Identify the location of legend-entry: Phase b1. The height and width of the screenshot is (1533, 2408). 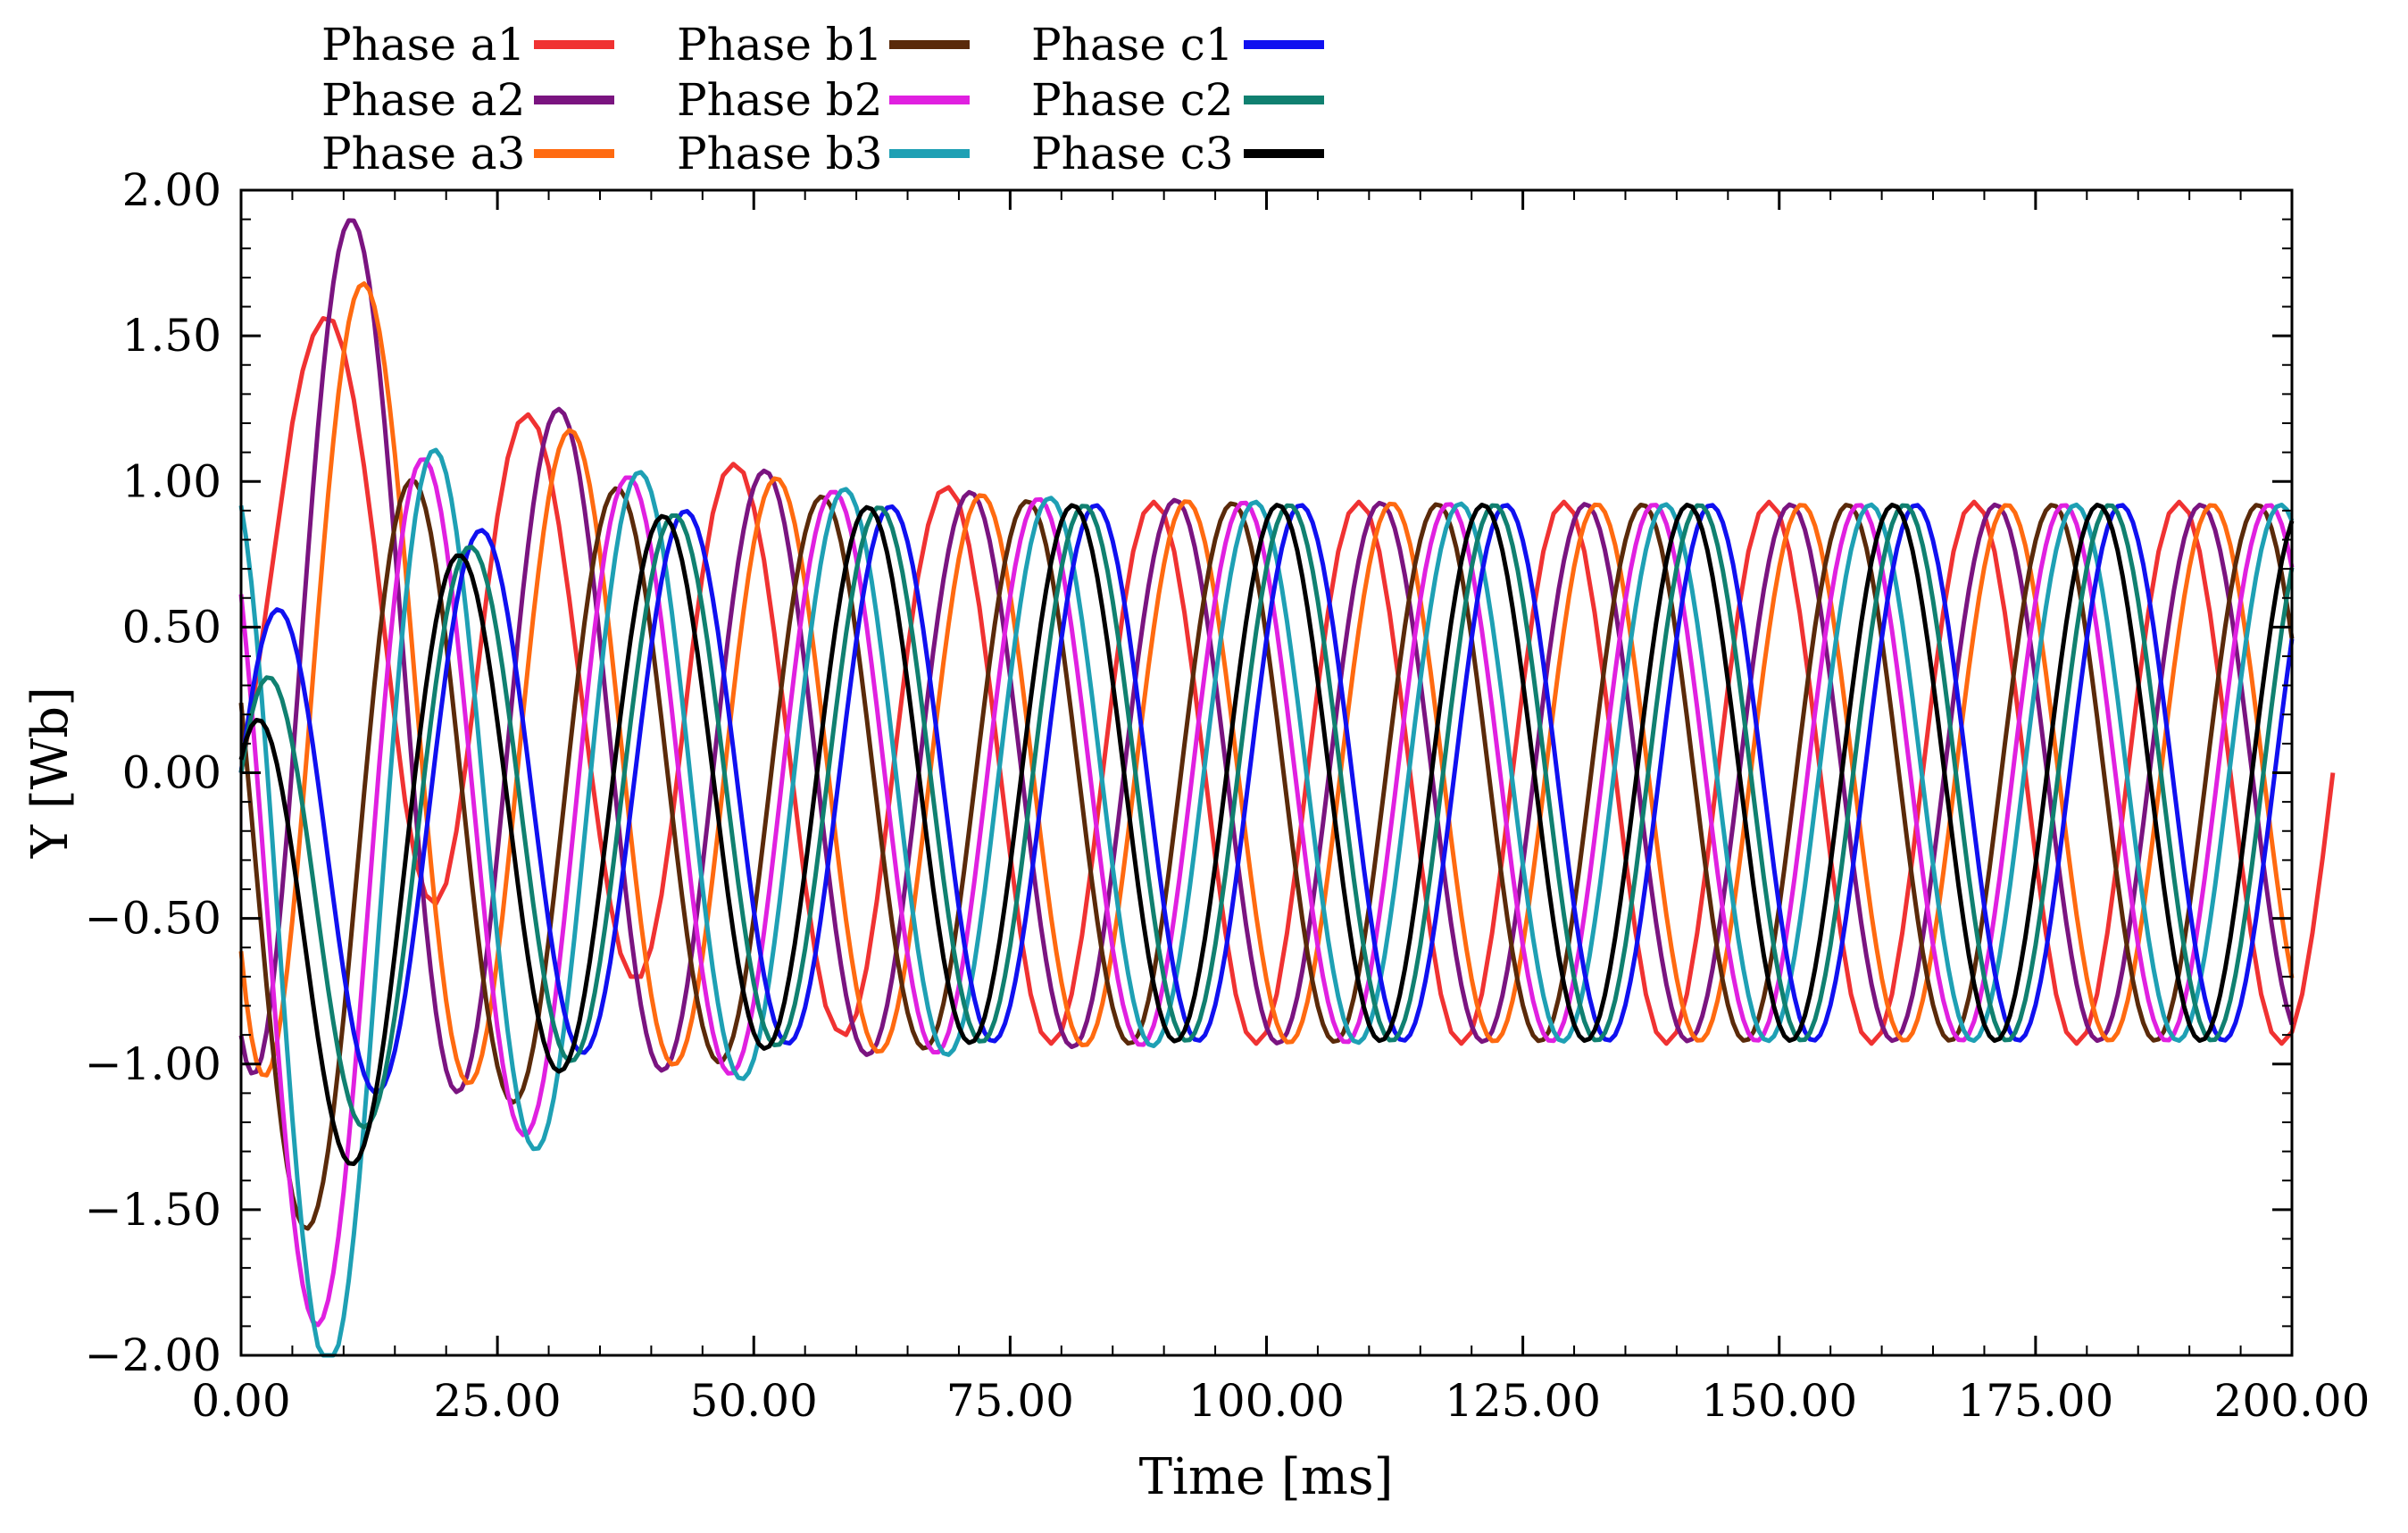
(823, 45).